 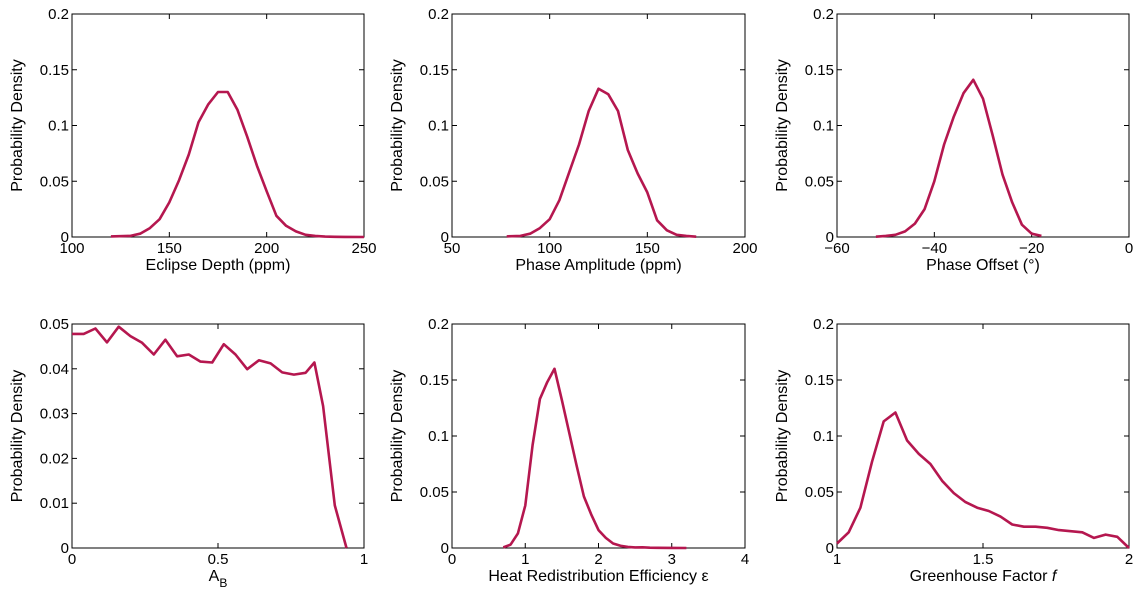 What do you see at coordinates (54, 458) in the screenshot?
I see `y-tick-label: 0.02` at bounding box center [54, 458].